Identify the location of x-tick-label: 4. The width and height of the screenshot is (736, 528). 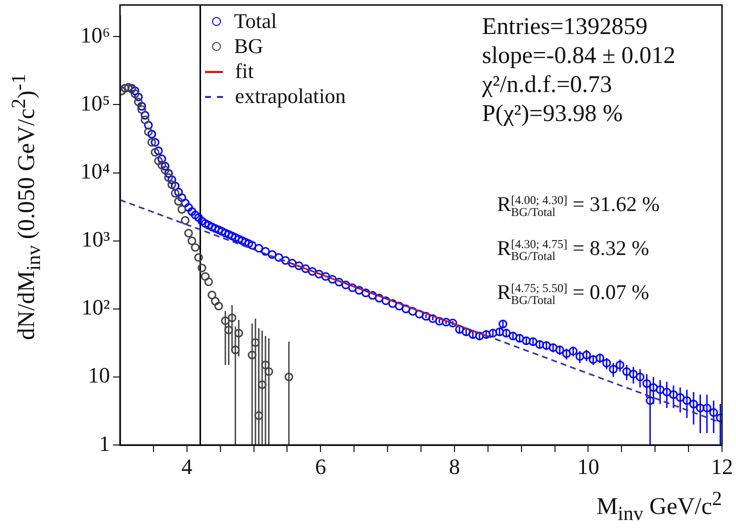
(186, 466).